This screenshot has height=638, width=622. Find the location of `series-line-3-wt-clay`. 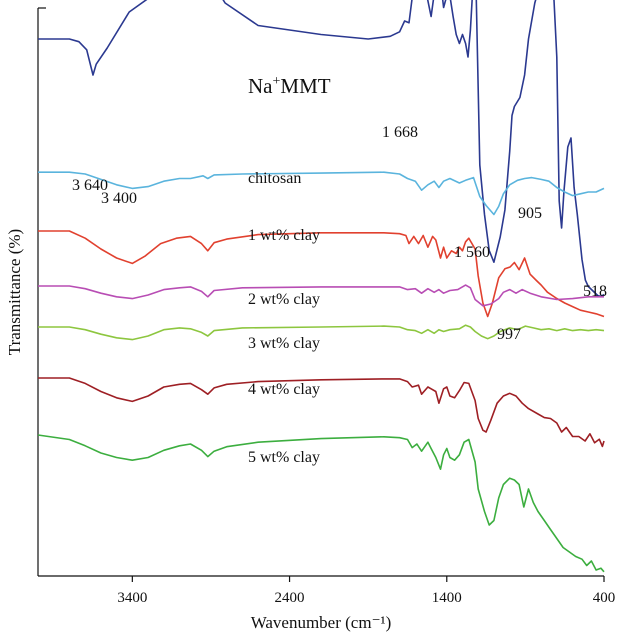

series-line-3-wt-clay is located at coordinates (321, 332).